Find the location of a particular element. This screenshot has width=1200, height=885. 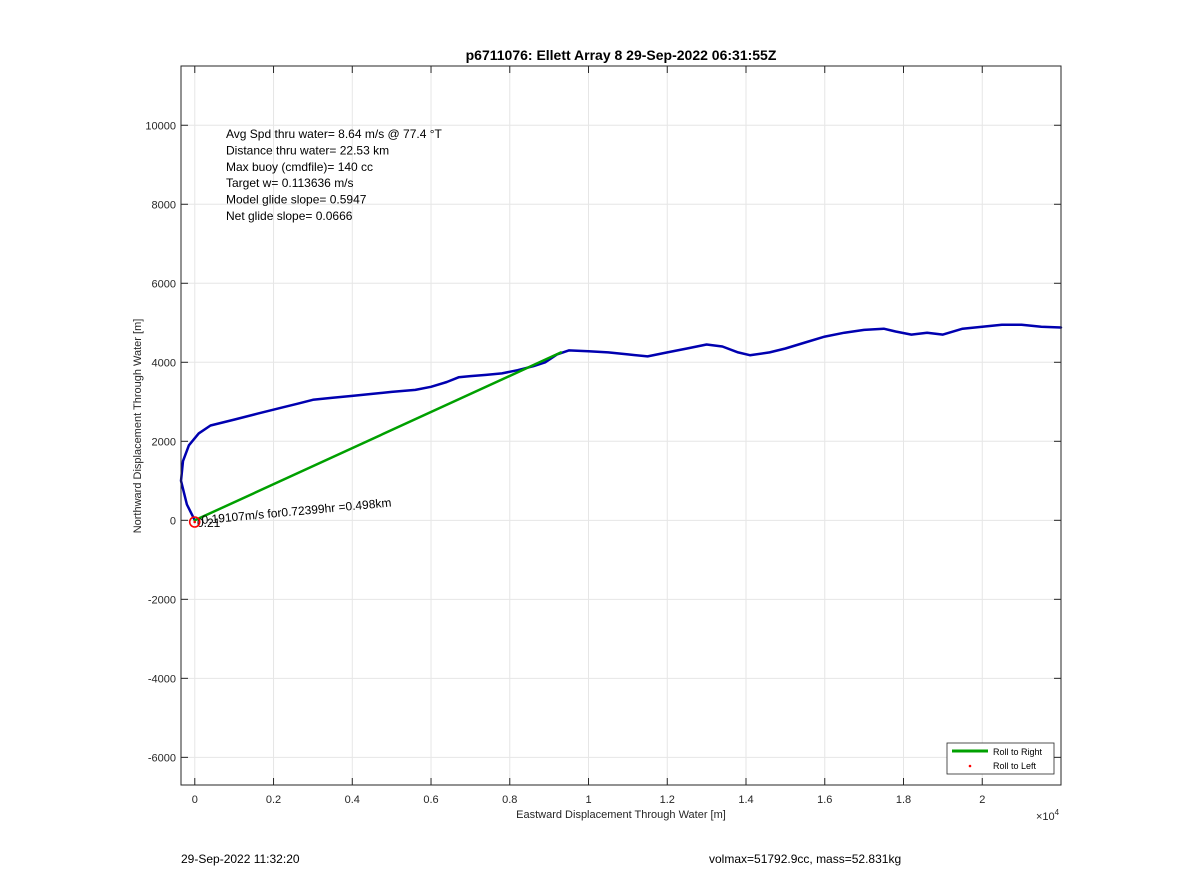

y-tick-label: -4000 is located at coordinates (162, 679).